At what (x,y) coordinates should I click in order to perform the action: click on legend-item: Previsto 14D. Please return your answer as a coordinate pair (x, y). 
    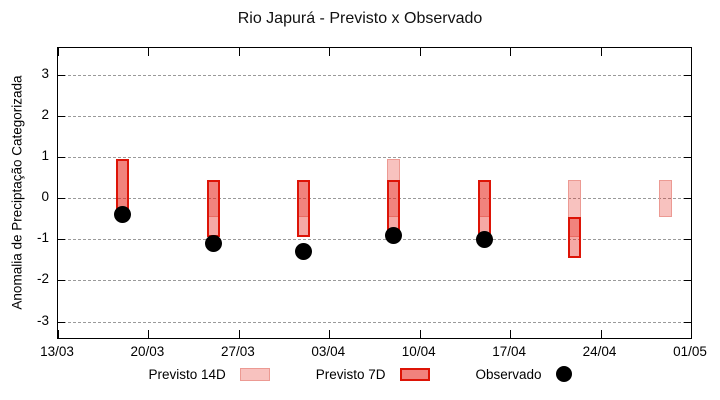
    Looking at the image, I should click on (209, 374).